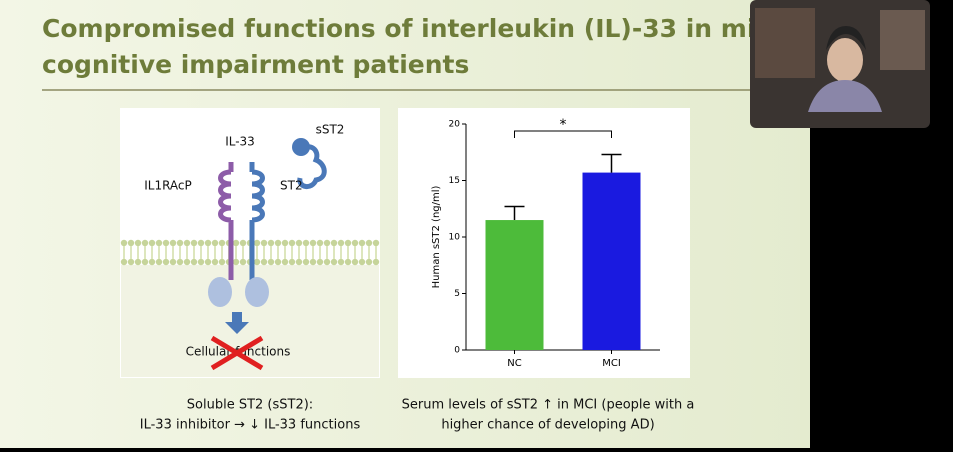 The width and height of the screenshot is (953, 452). I want to click on st2, so click(257, 221).